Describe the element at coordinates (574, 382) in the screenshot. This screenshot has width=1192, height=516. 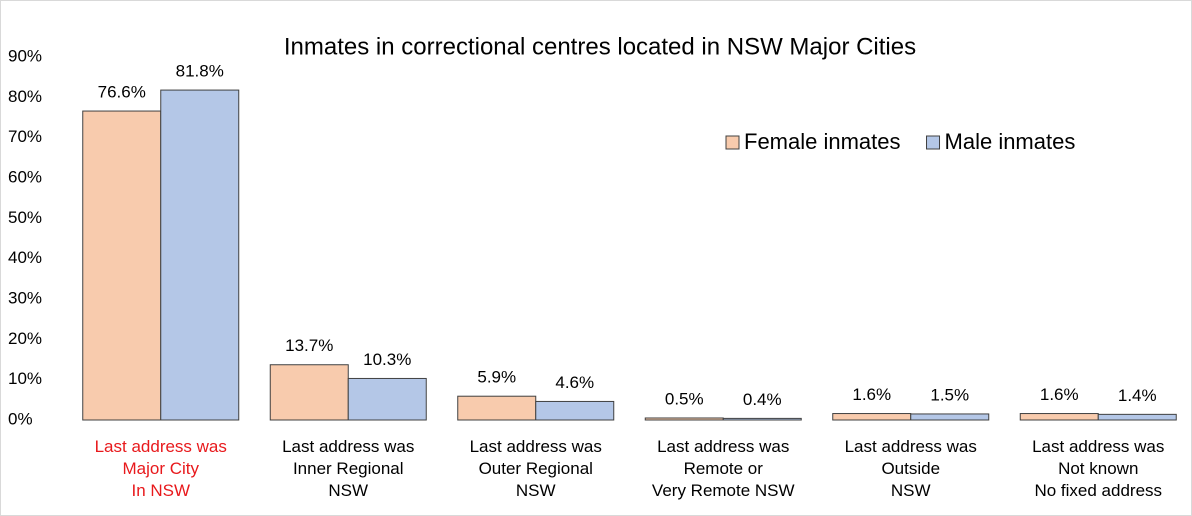
I see `data-label: 4.6%` at that location.